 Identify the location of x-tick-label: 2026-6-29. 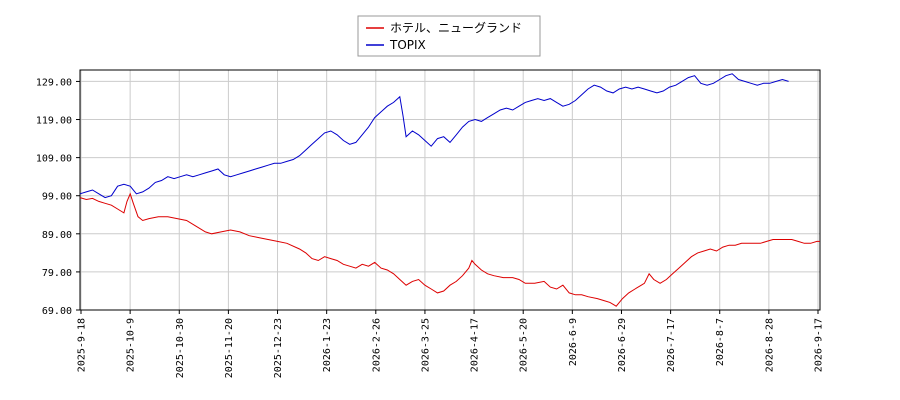
(622, 345).